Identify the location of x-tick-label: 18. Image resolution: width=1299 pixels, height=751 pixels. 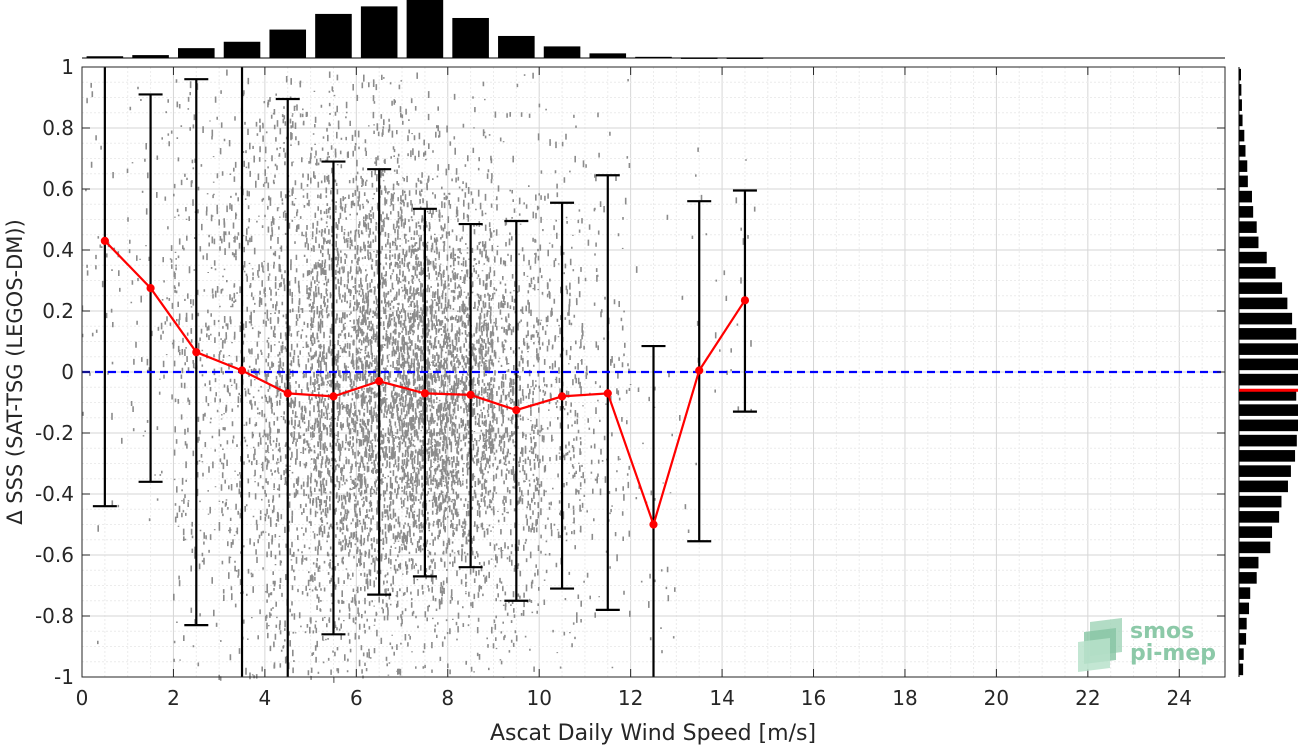
(904, 698).